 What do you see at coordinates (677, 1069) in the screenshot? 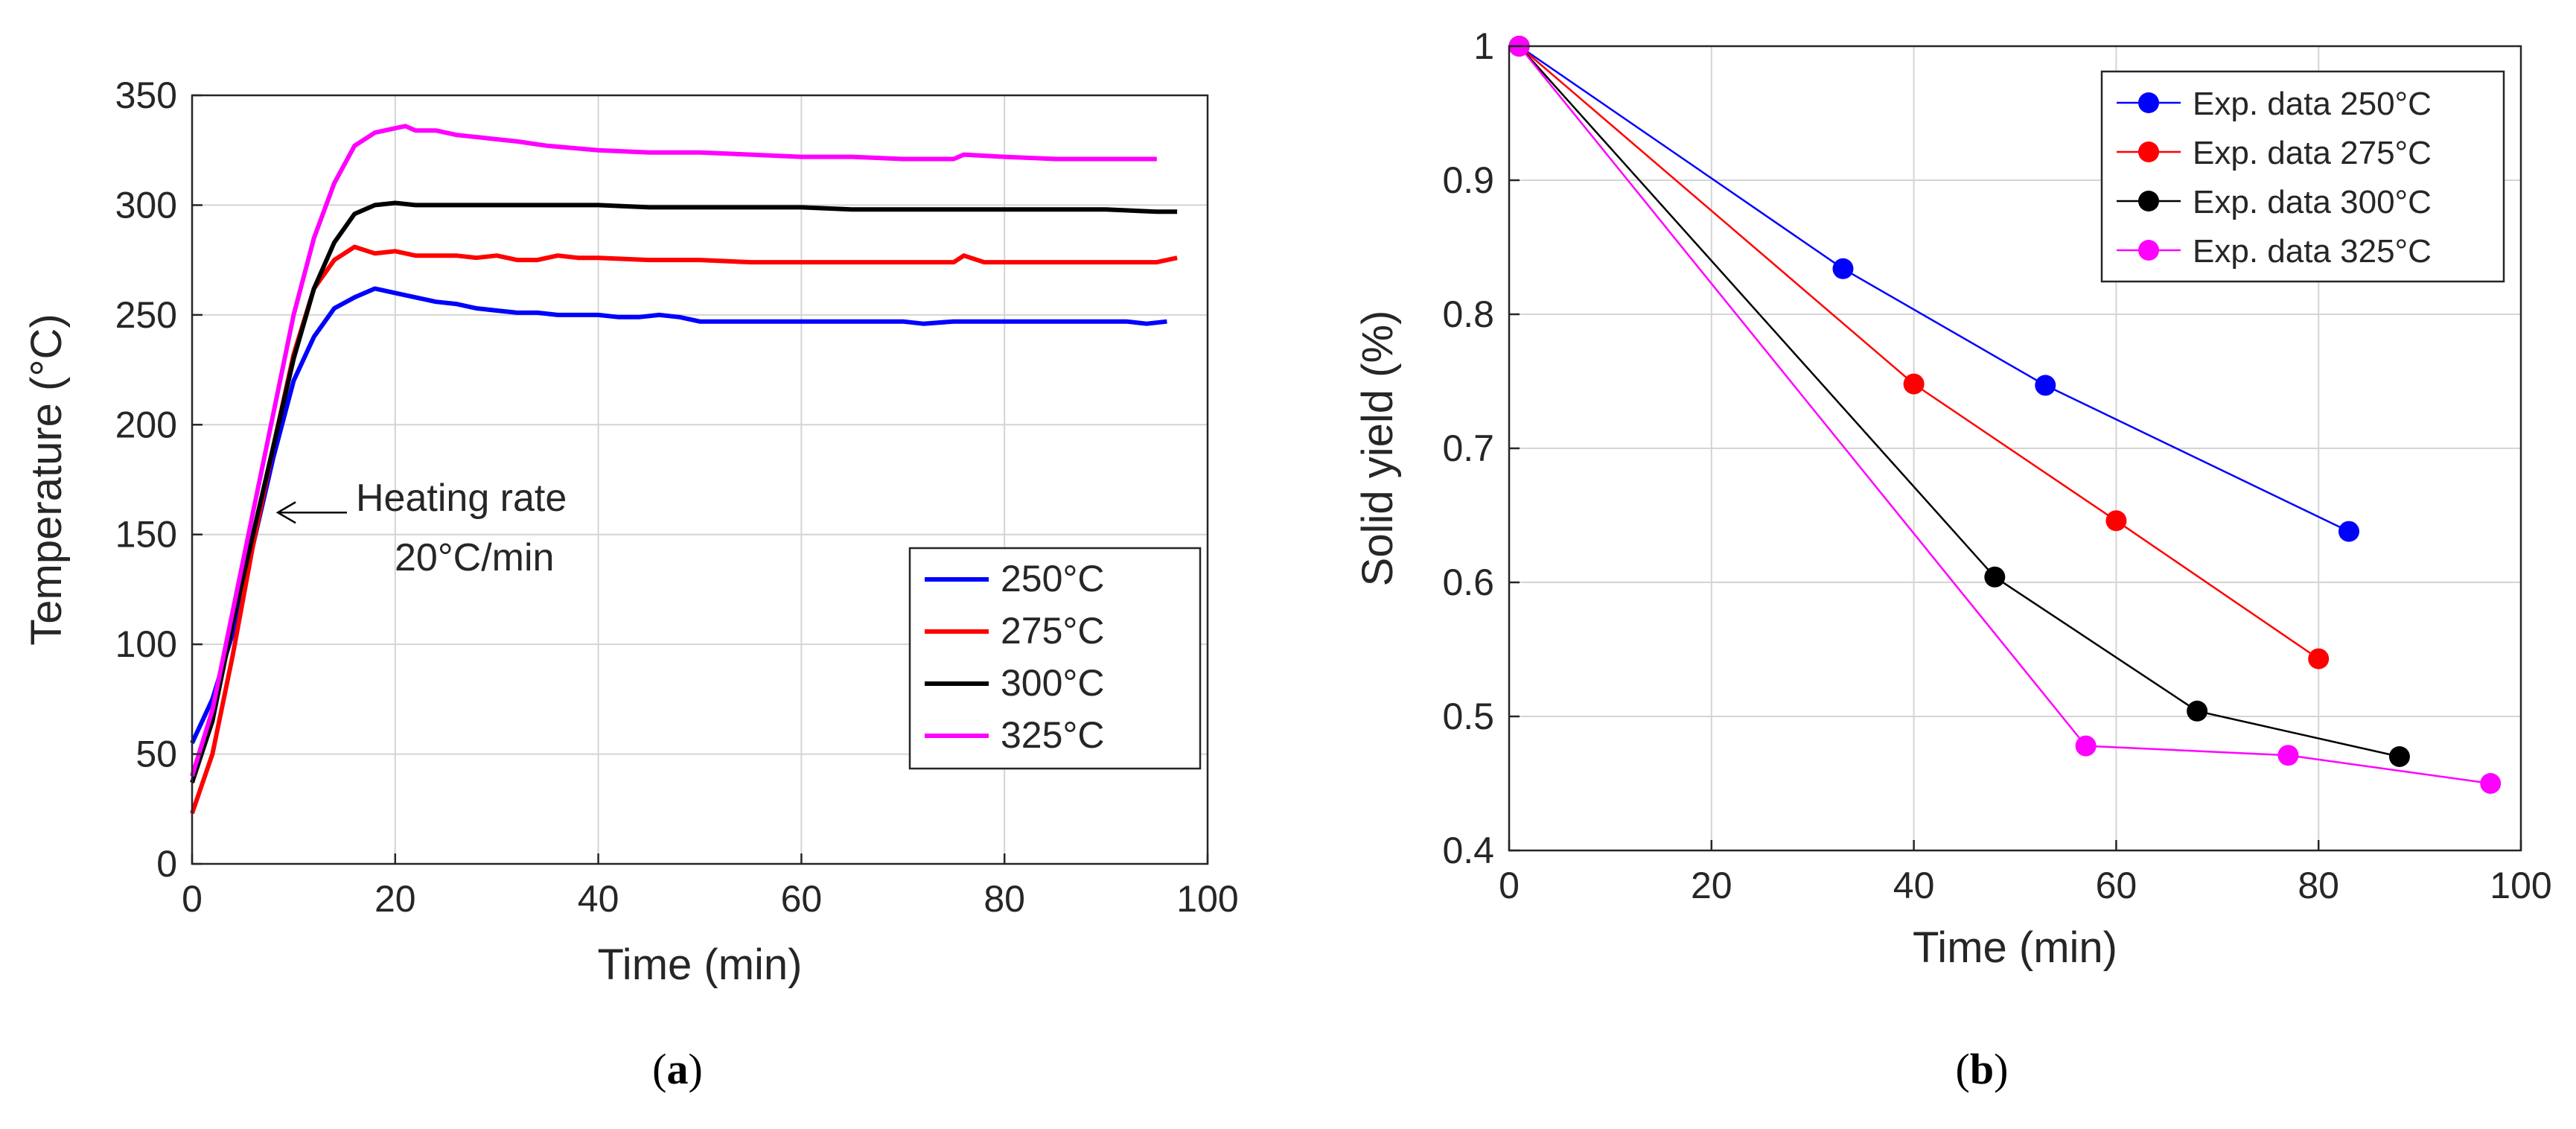
I see `panel-caption: (a)` at bounding box center [677, 1069].